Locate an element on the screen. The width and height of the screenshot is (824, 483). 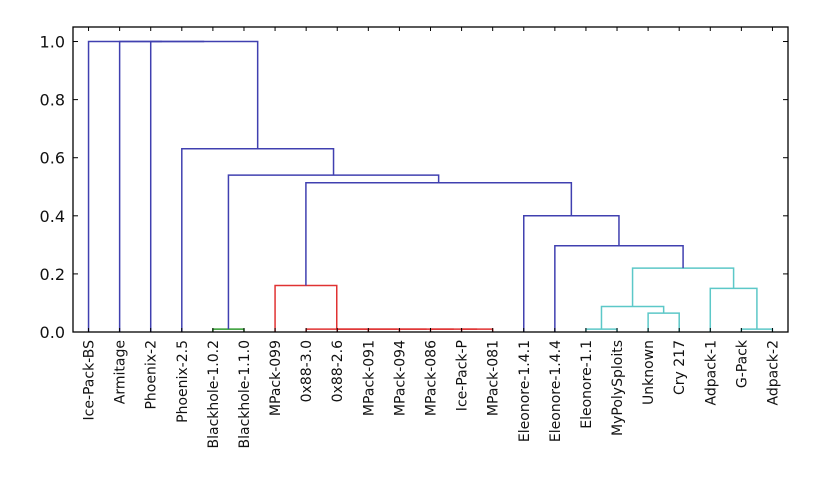
y-tick-label: 0.0 is located at coordinates (52, 332).